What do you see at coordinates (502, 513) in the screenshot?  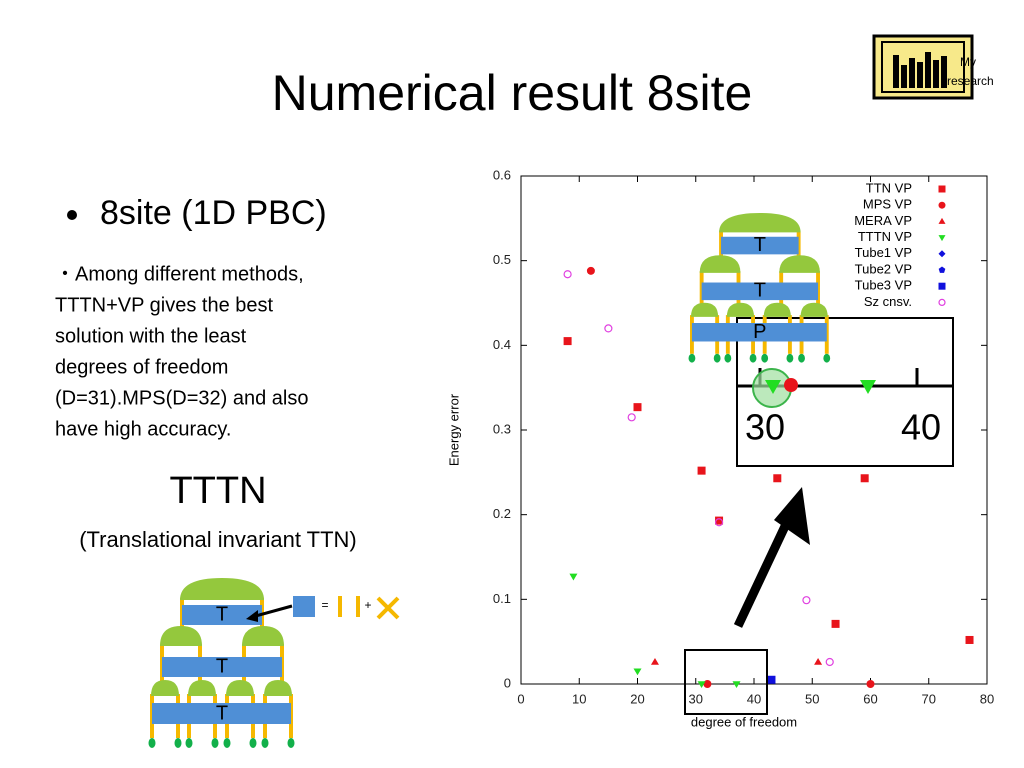 I see `y-tick-label: 0.2` at bounding box center [502, 513].